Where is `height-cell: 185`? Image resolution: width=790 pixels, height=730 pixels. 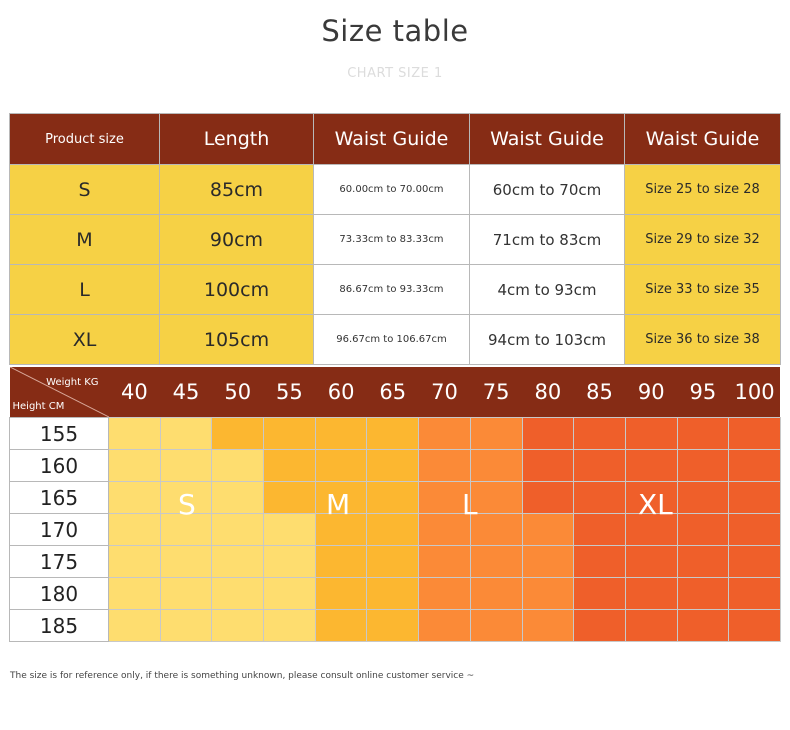 height-cell: 185 is located at coordinates (59, 625).